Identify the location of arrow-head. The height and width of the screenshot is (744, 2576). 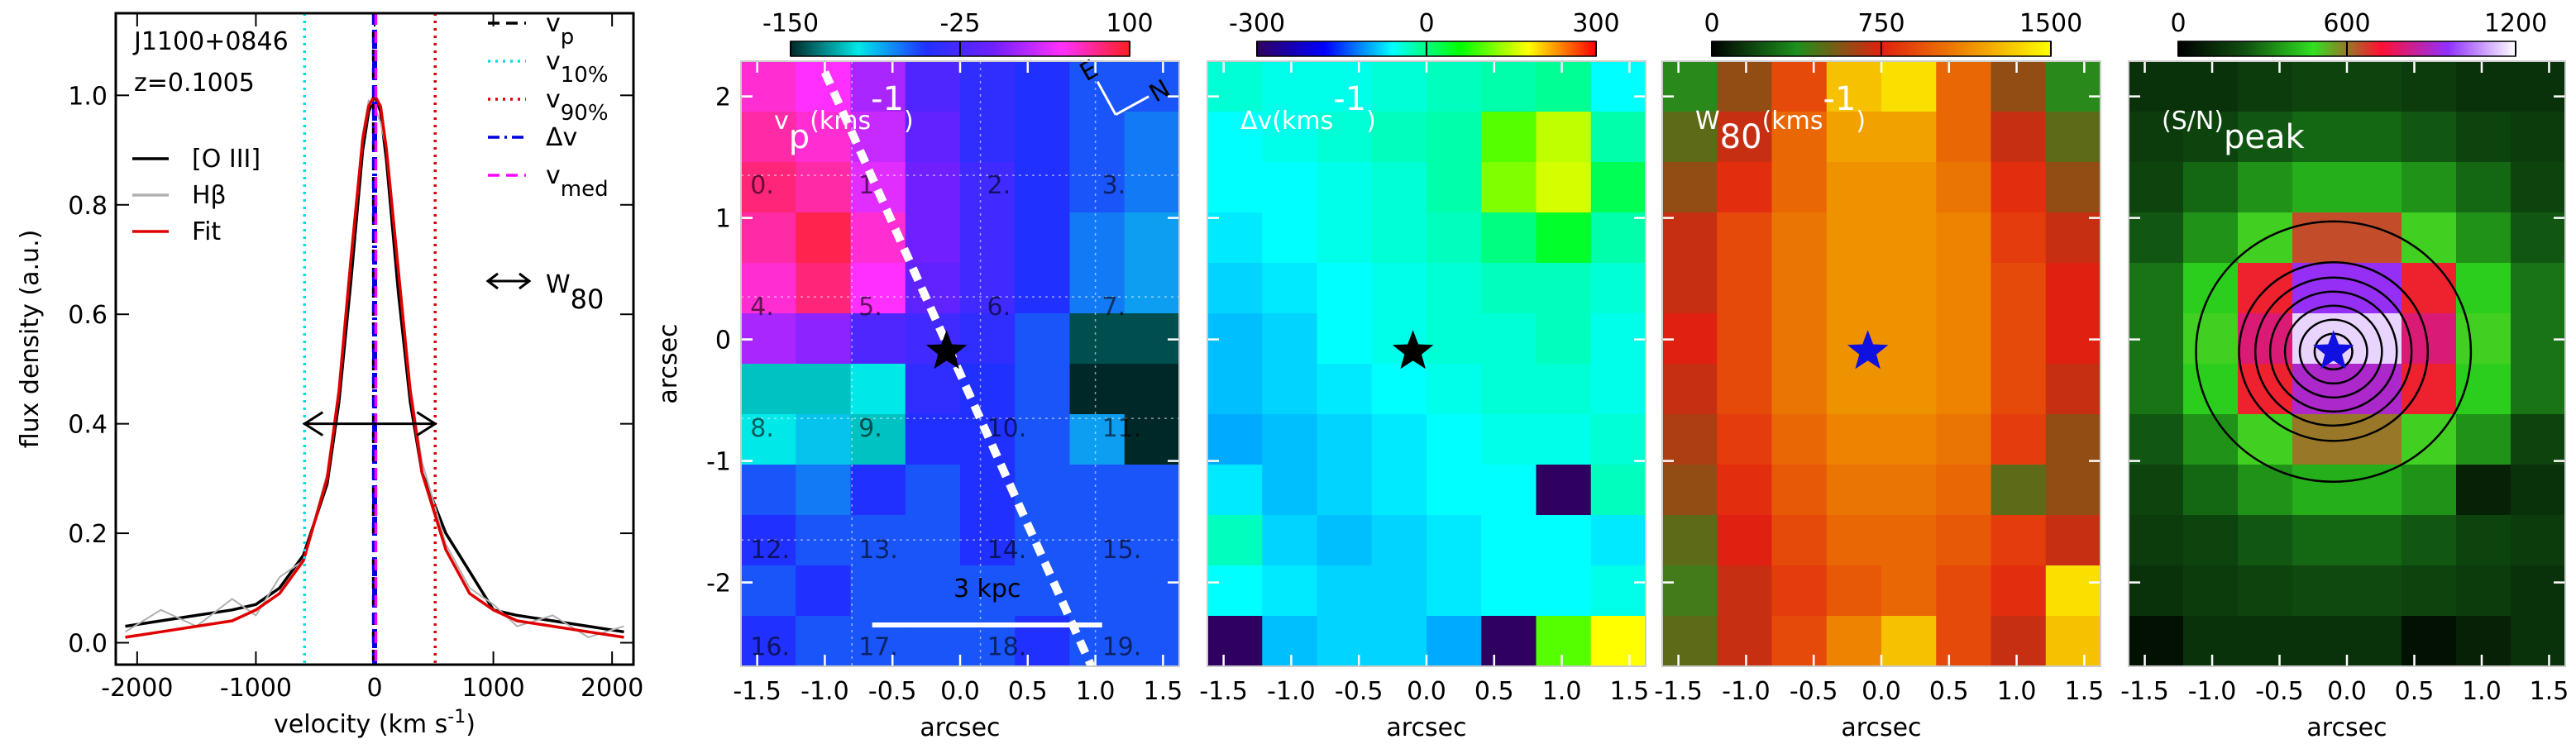
(313, 424).